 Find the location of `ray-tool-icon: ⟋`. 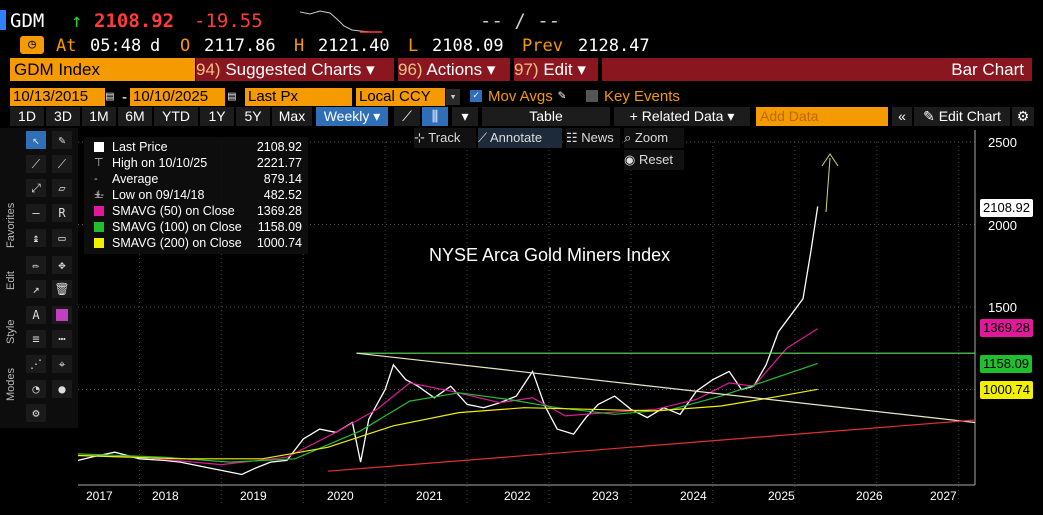

ray-tool-icon: ⟋ is located at coordinates (62, 164).